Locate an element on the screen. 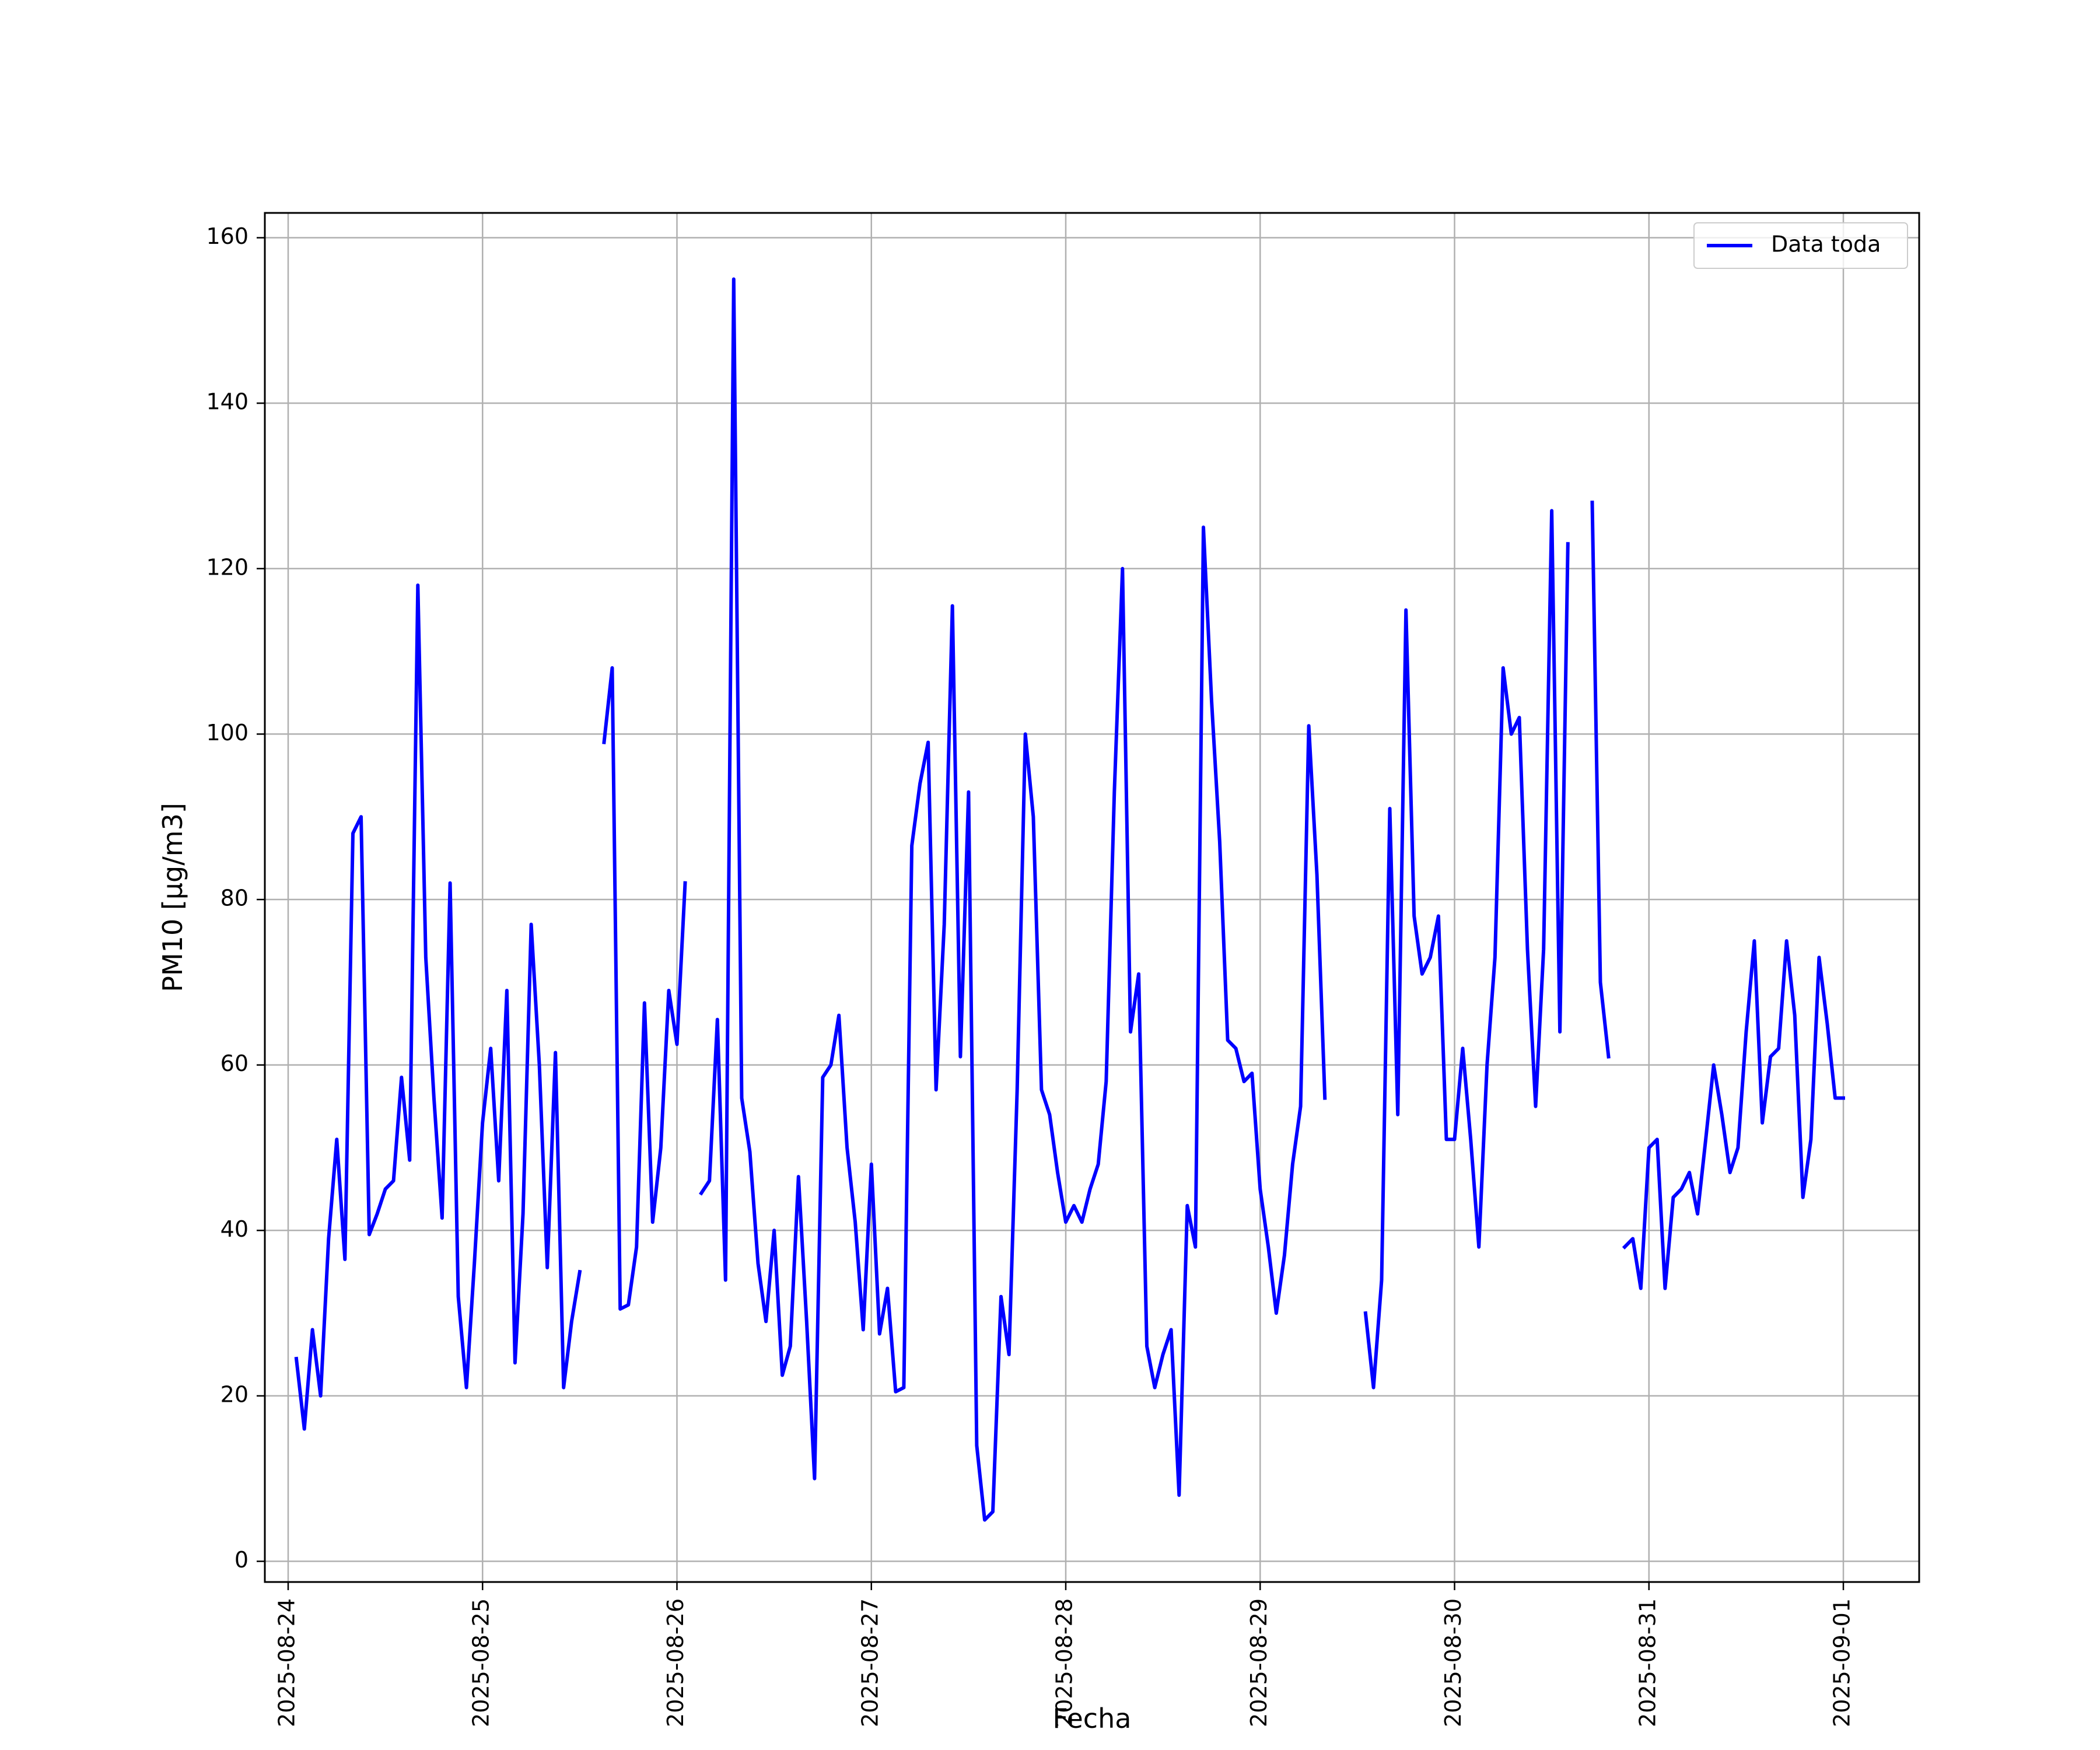 The height and width of the screenshot is (1750, 2100). x-tick-label: 2025-08-28 is located at coordinates (1064, 1662).